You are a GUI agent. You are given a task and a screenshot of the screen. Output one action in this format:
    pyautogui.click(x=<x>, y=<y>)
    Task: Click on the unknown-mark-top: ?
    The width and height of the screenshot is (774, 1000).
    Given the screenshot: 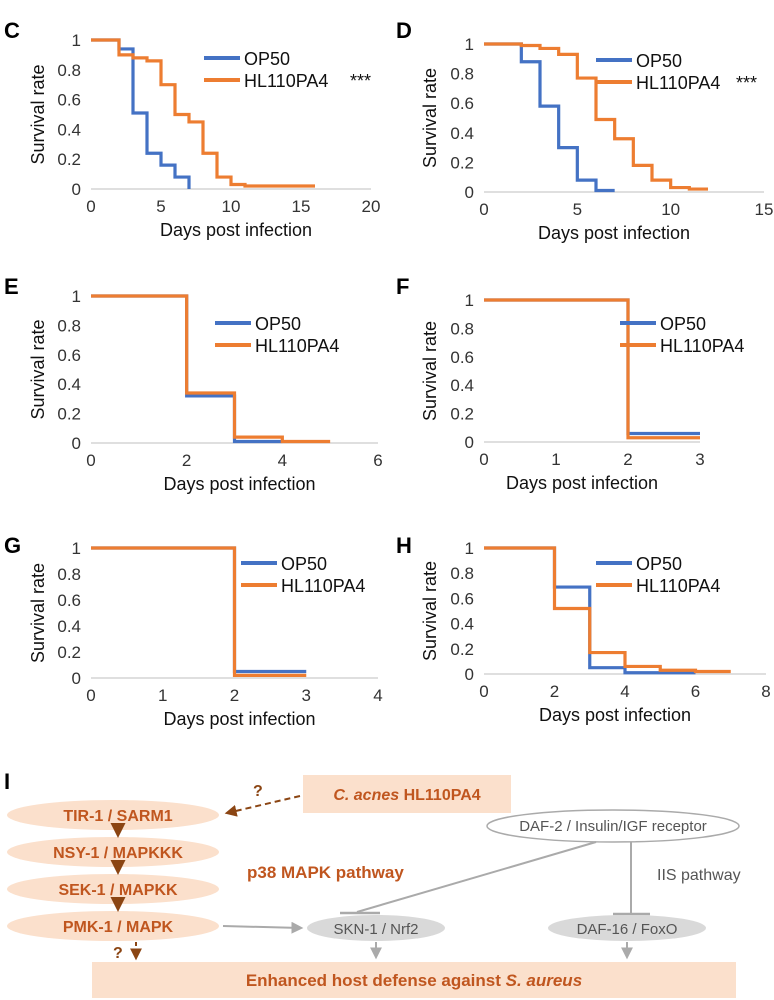 What is the action you would take?
    pyautogui.click(x=258, y=791)
    